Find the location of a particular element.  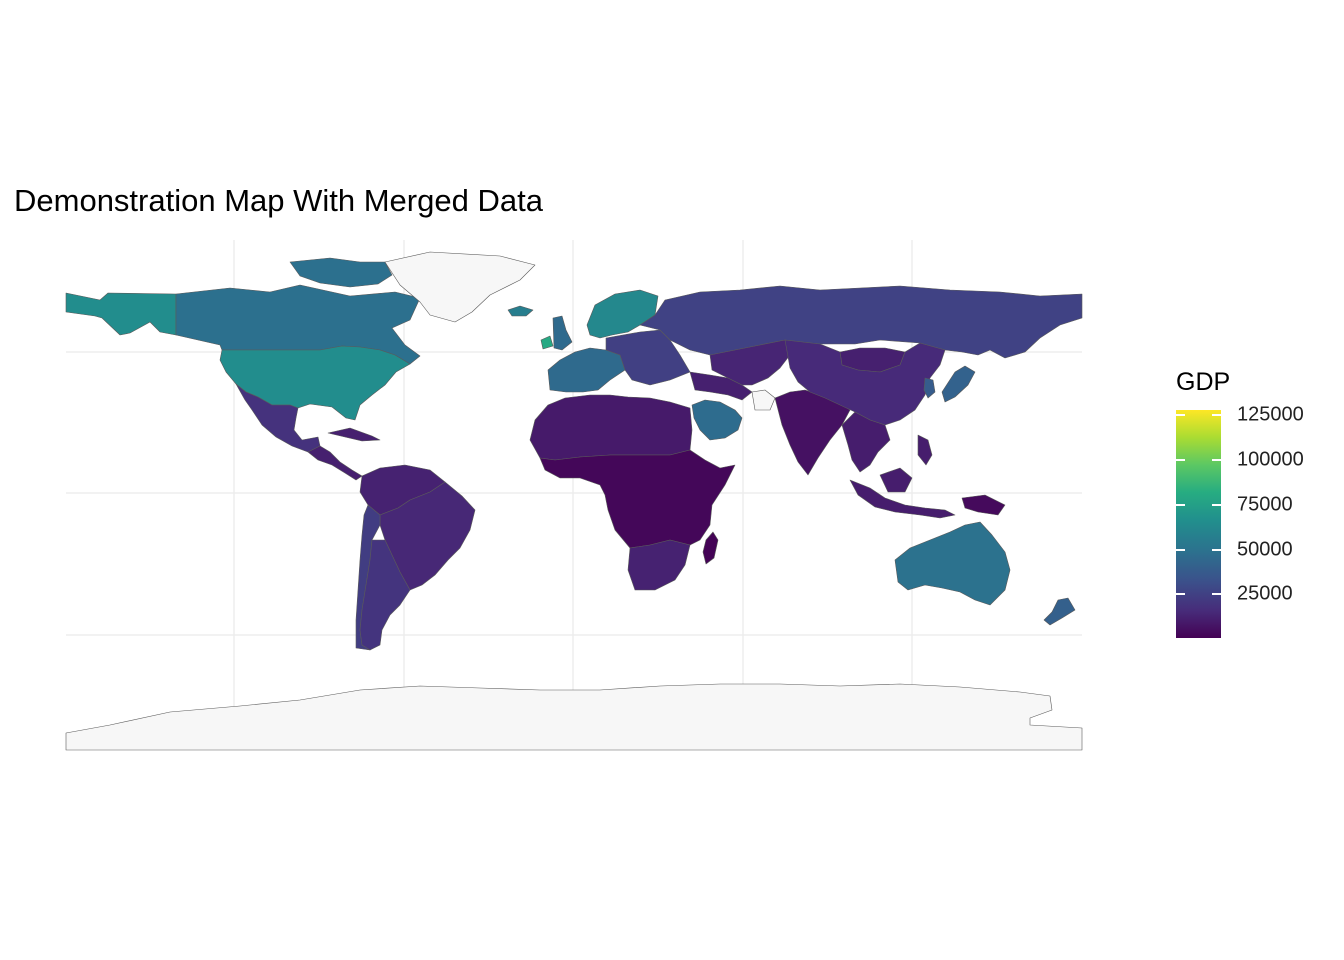

region-canada-arctic is located at coordinates (341, 272).